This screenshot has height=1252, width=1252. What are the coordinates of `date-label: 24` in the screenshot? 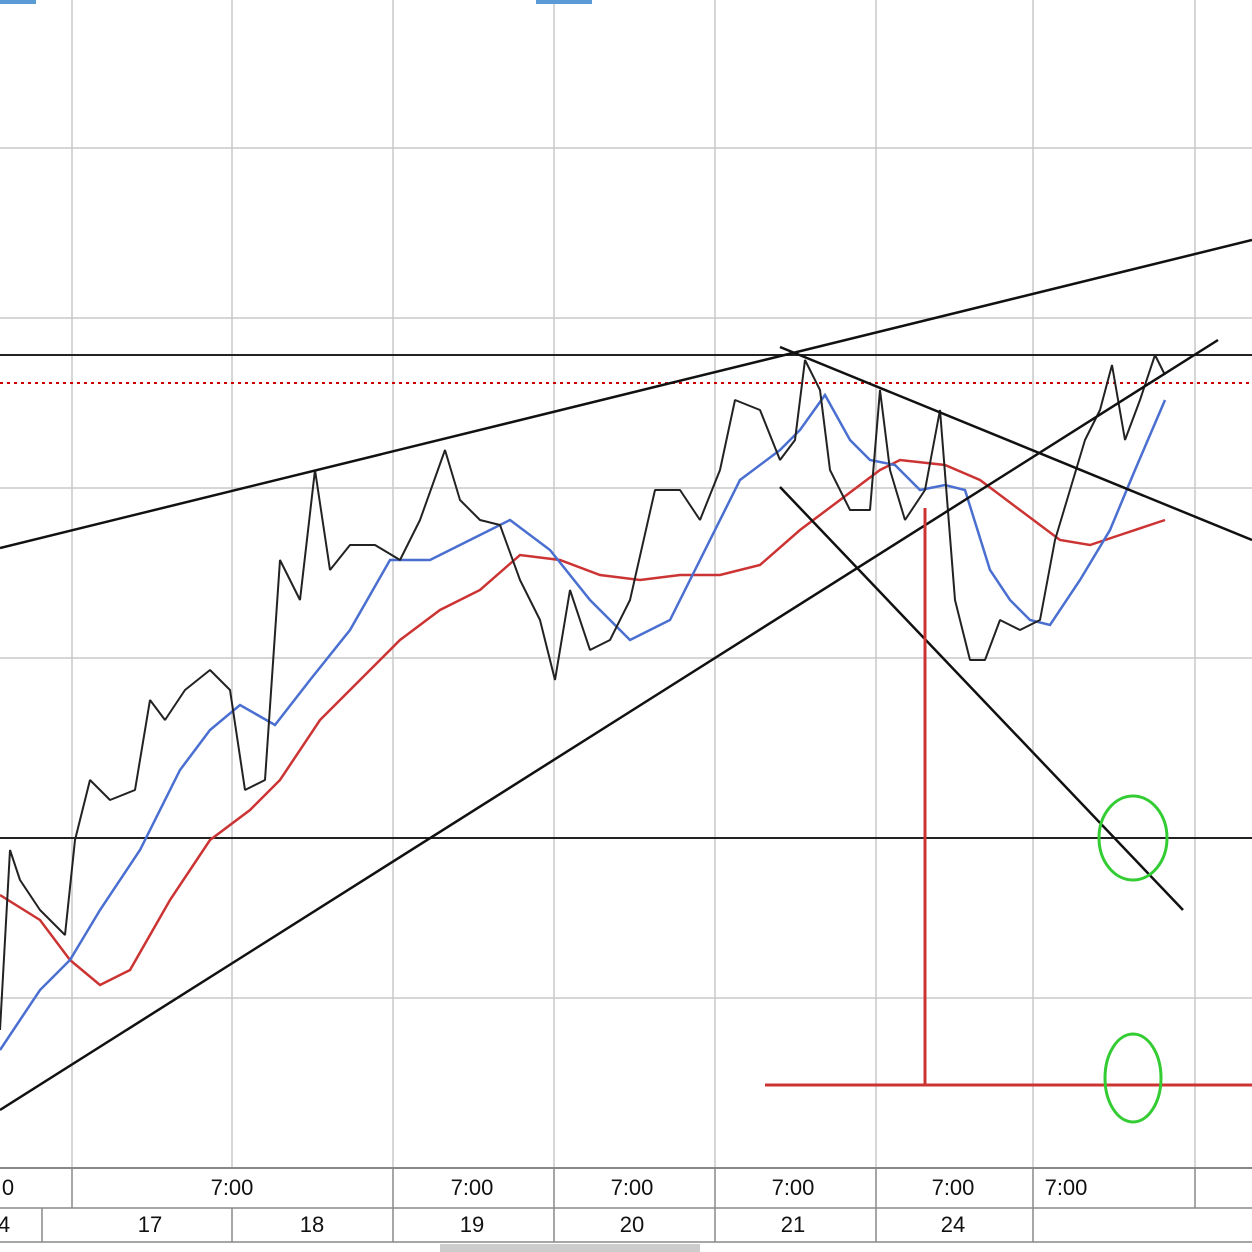 It's located at (953, 1224).